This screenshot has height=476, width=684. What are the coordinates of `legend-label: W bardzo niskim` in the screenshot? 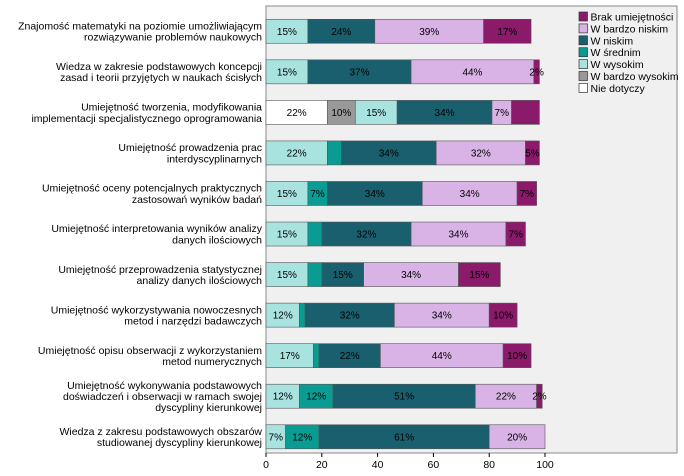 It's located at (630, 29).